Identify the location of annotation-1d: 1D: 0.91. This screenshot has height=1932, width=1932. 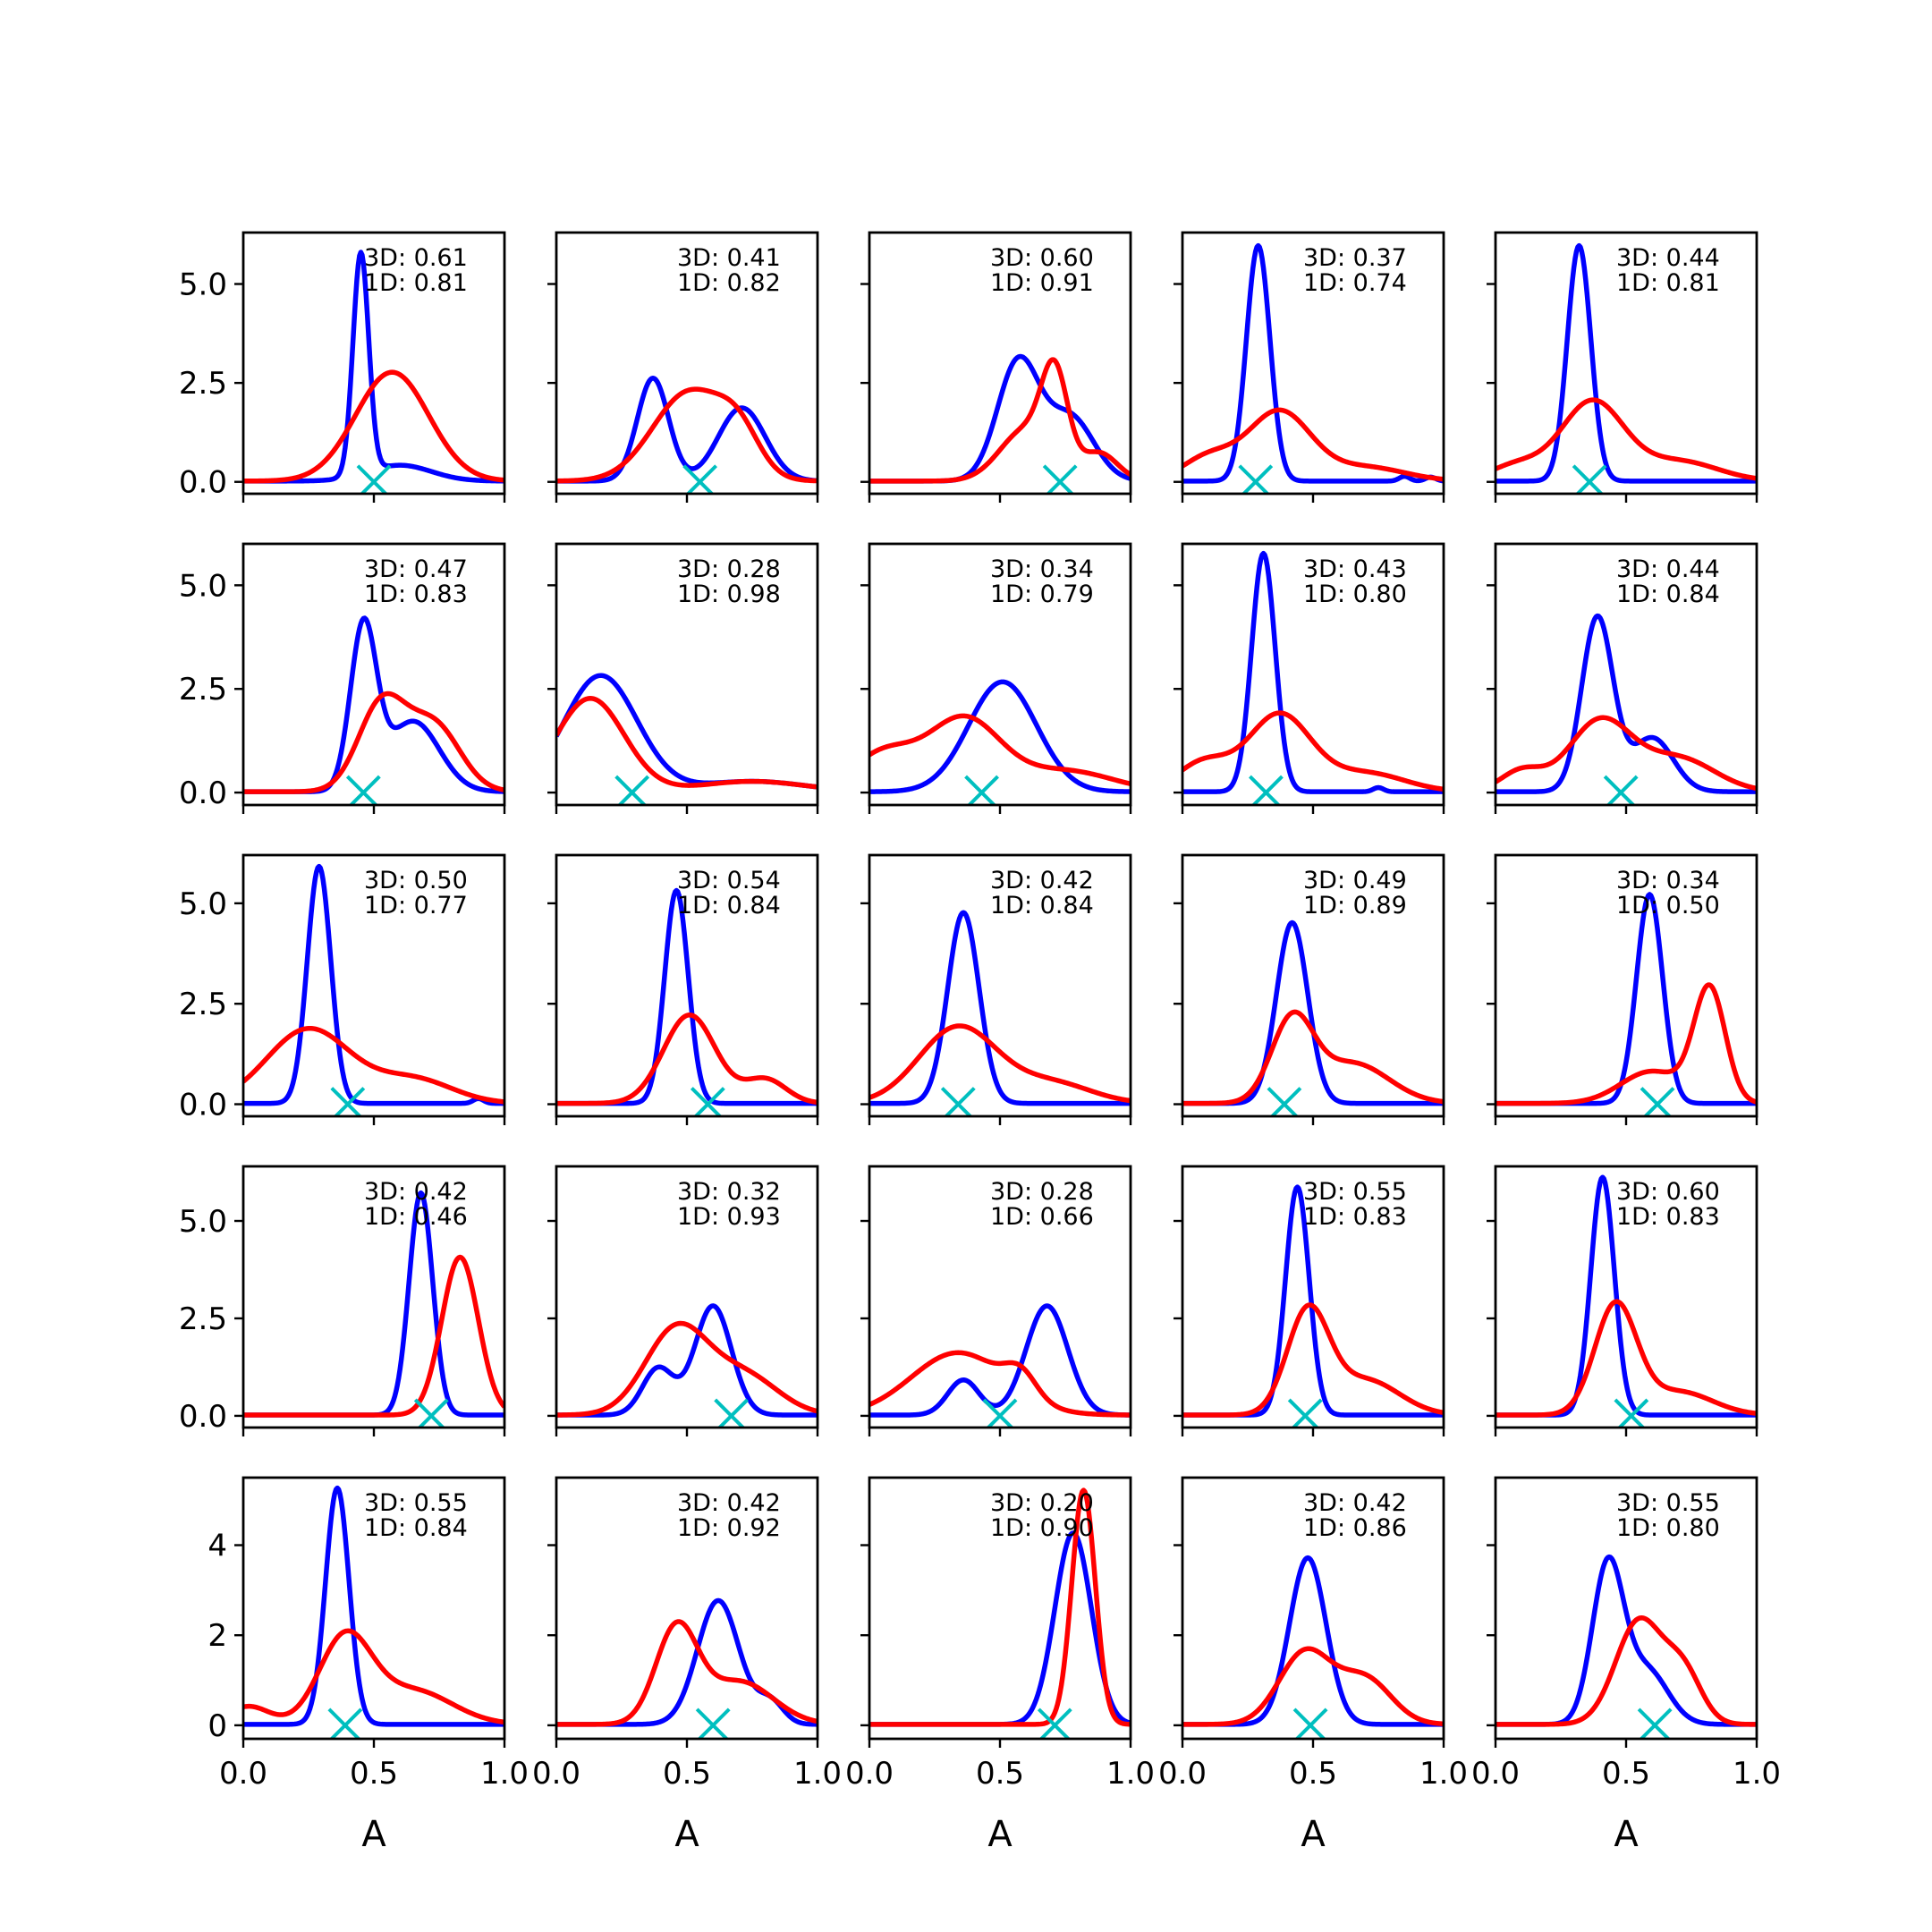
(1042, 283).